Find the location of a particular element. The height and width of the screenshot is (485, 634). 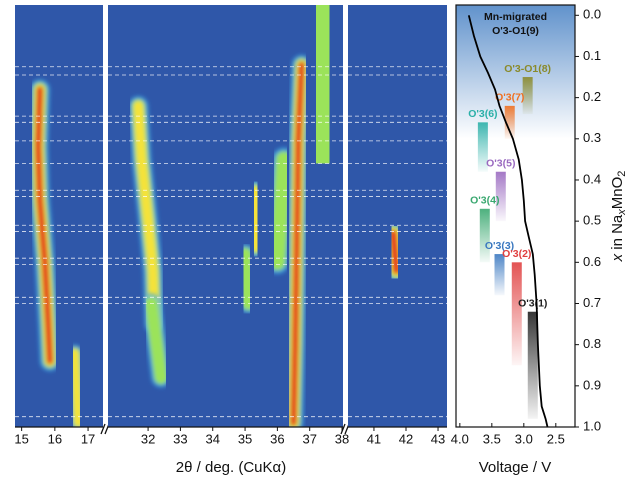

region-label: O'3-O1(9) is located at coordinates (515, 31).